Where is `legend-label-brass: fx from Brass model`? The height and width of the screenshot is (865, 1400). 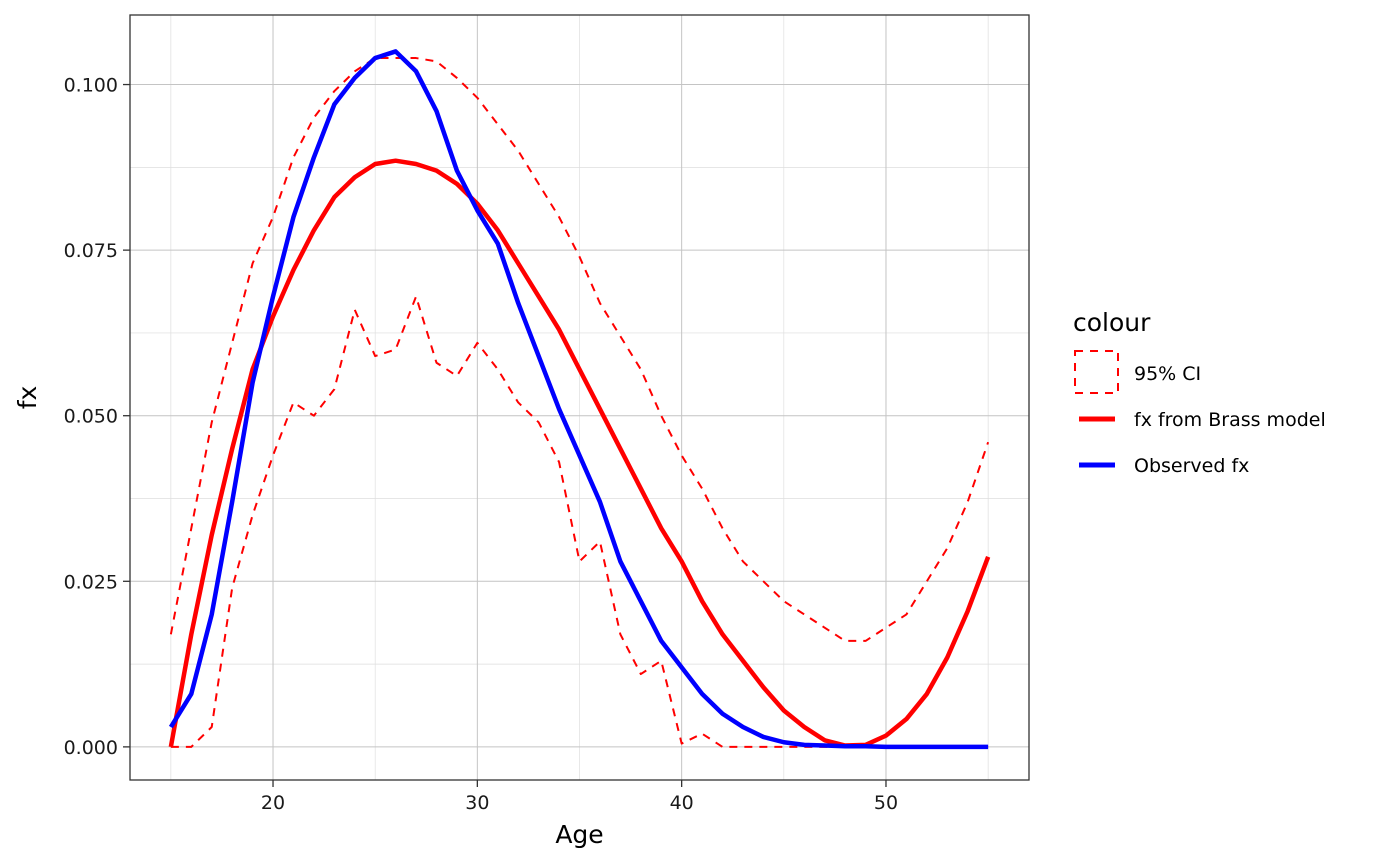 legend-label-brass: fx from Brass model is located at coordinates (1230, 420).